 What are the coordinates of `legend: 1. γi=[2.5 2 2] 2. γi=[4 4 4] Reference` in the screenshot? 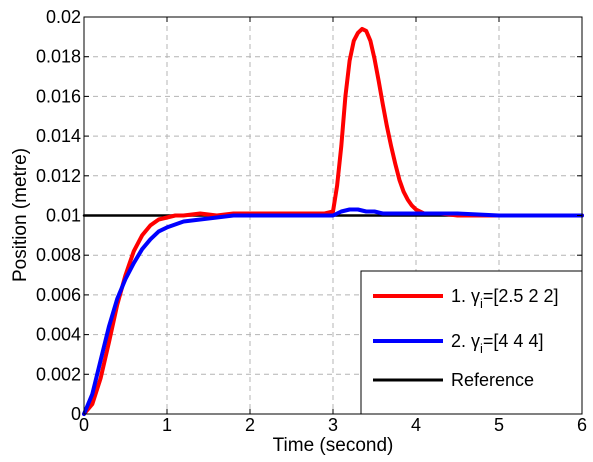 It's located at (471, 342).